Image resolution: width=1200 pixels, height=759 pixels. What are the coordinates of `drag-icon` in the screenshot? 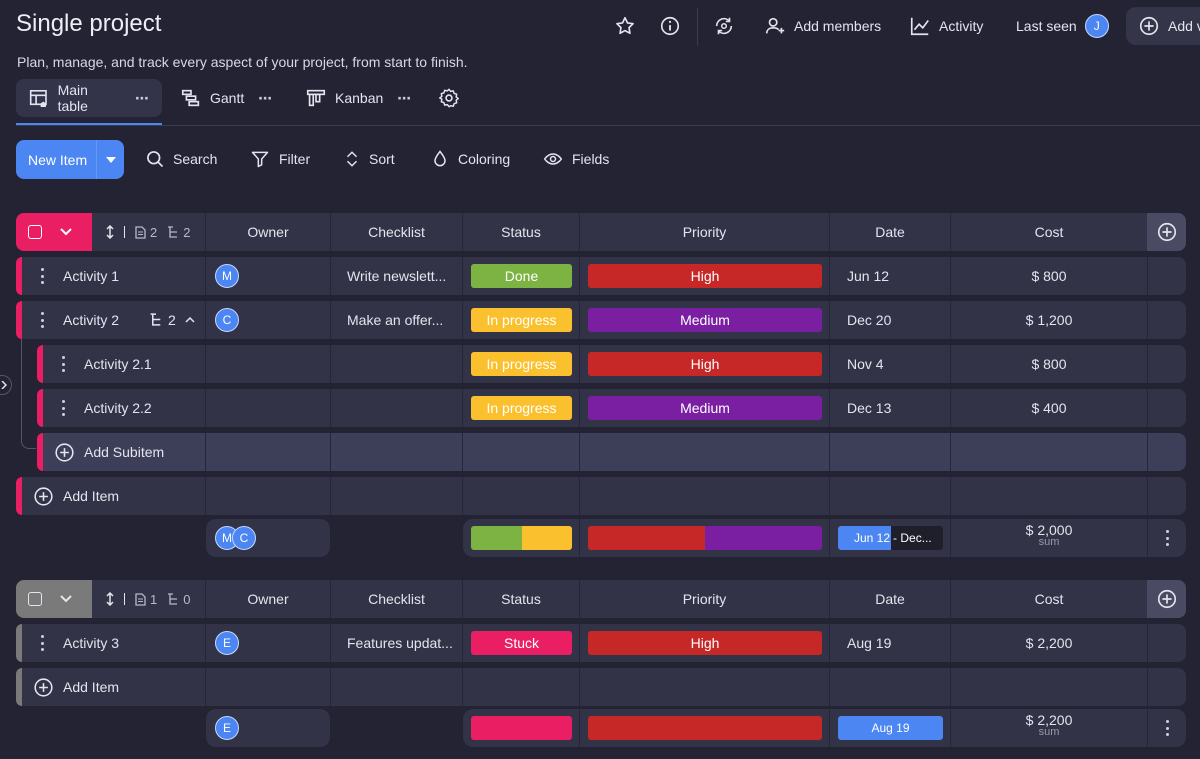 It's located at (110, 232).